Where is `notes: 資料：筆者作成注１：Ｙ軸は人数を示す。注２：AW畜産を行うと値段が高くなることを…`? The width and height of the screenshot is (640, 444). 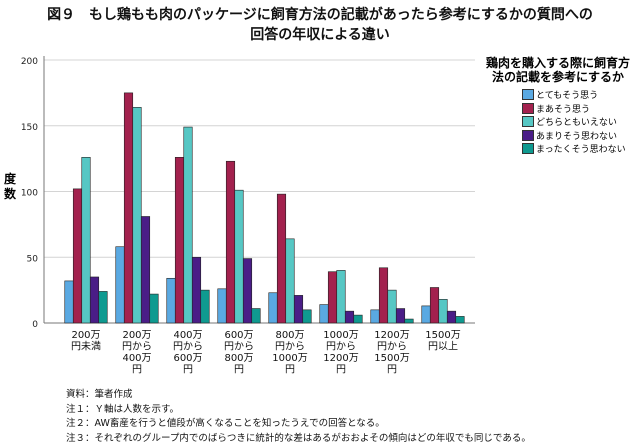
notes: 資料：筆者作成注１：Ｙ軸は人数を示す。注２：AW畜産を行うと値段が高くなることを… is located at coordinates (298, 416).